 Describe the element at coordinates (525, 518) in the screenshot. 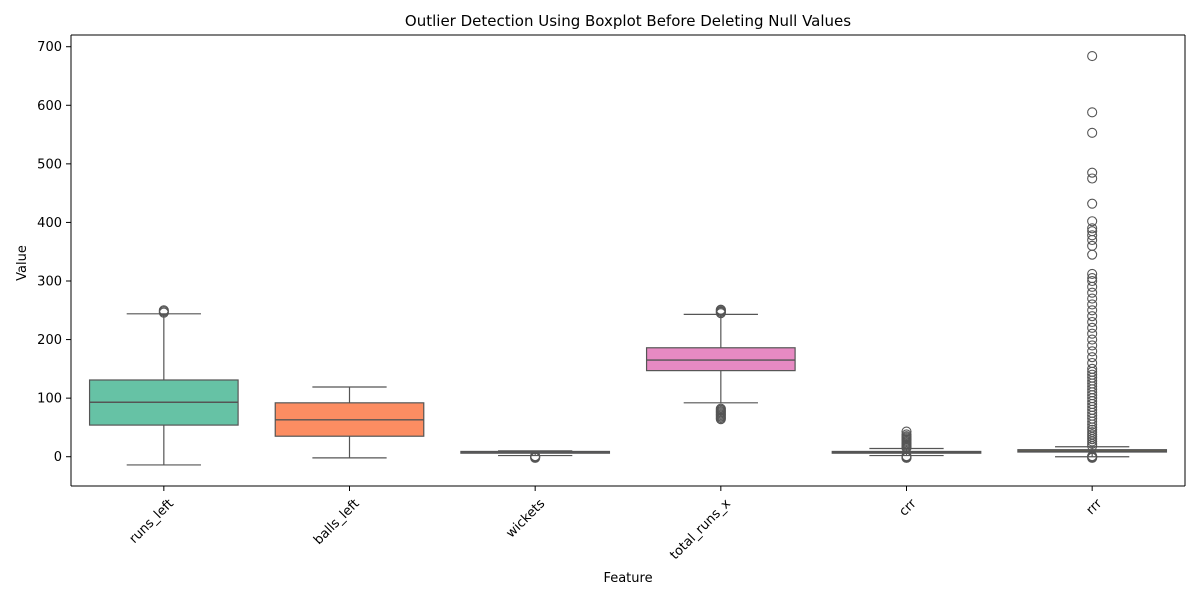

I see `x-tick-label: wickets` at that location.